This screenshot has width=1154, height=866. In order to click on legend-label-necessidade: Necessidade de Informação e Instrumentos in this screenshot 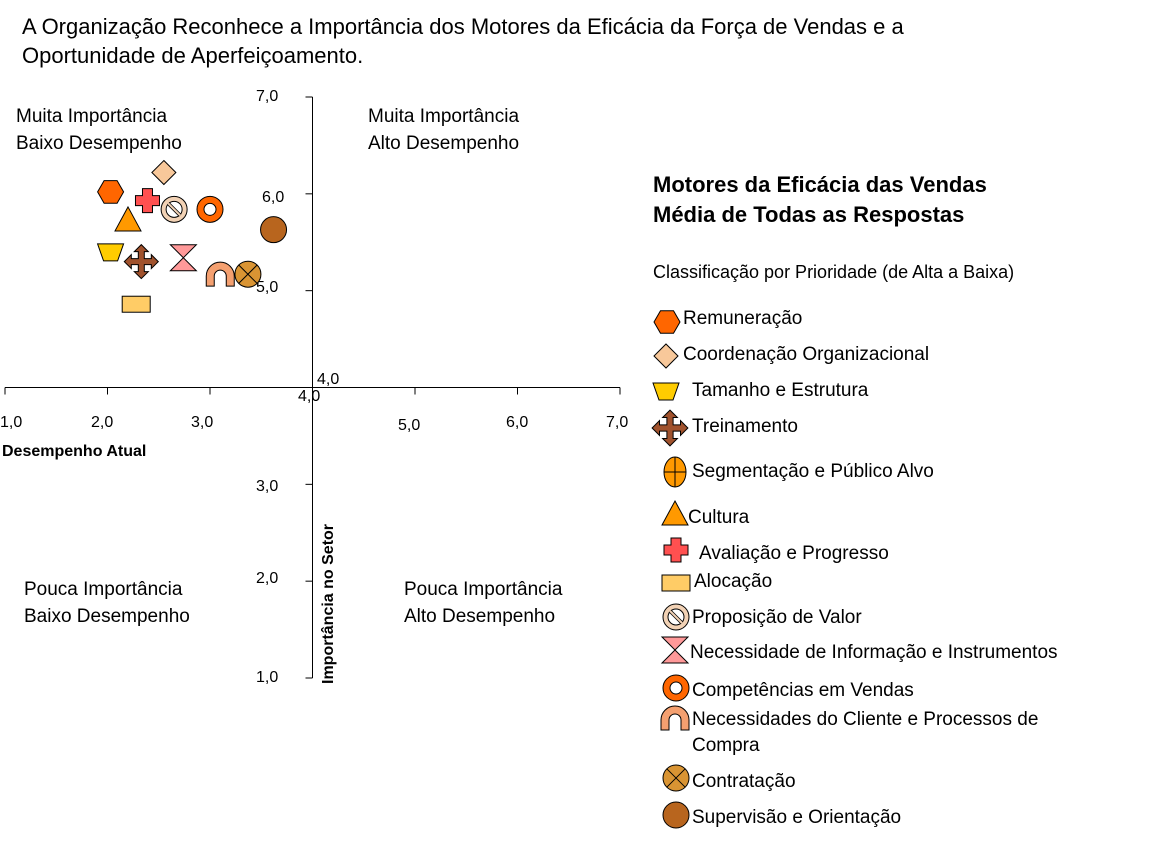, I will do `click(874, 652)`.